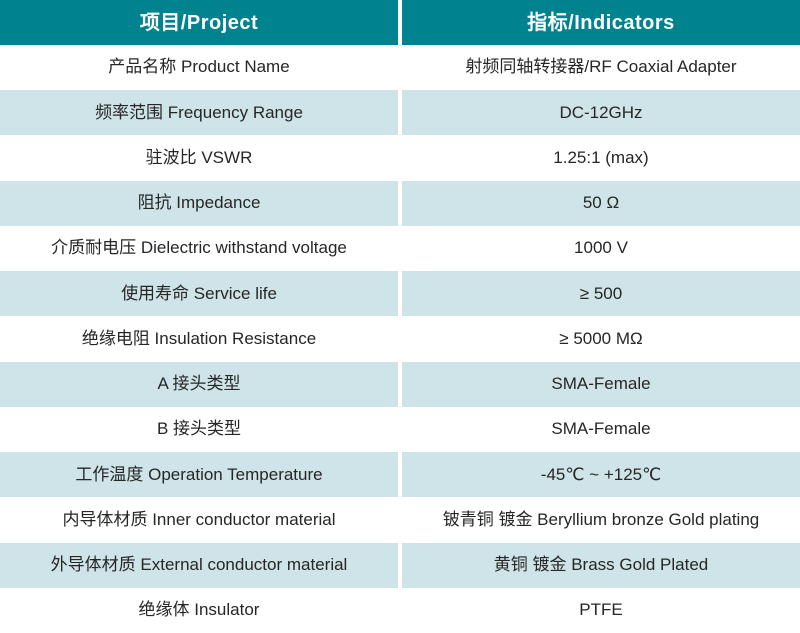  I want to click on row-value: ≥ 5000 MΩ, so click(601, 338).